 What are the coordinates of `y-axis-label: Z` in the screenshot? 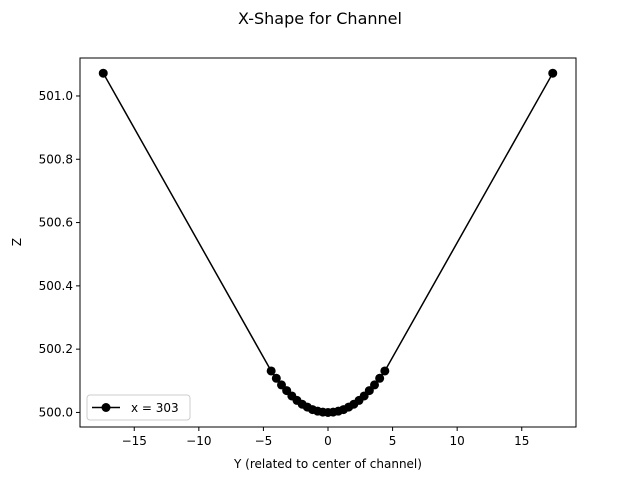 It's located at (17, 242).